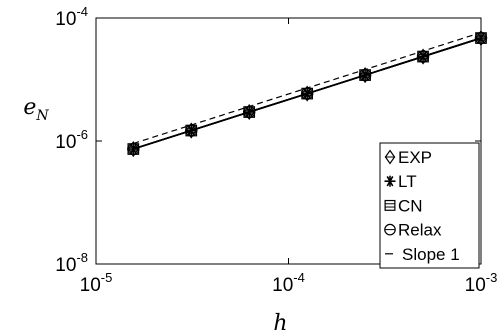 The width and height of the screenshot is (501, 335). Describe the element at coordinates (390, 205) in the screenshot. I see `square-marker` at that location.